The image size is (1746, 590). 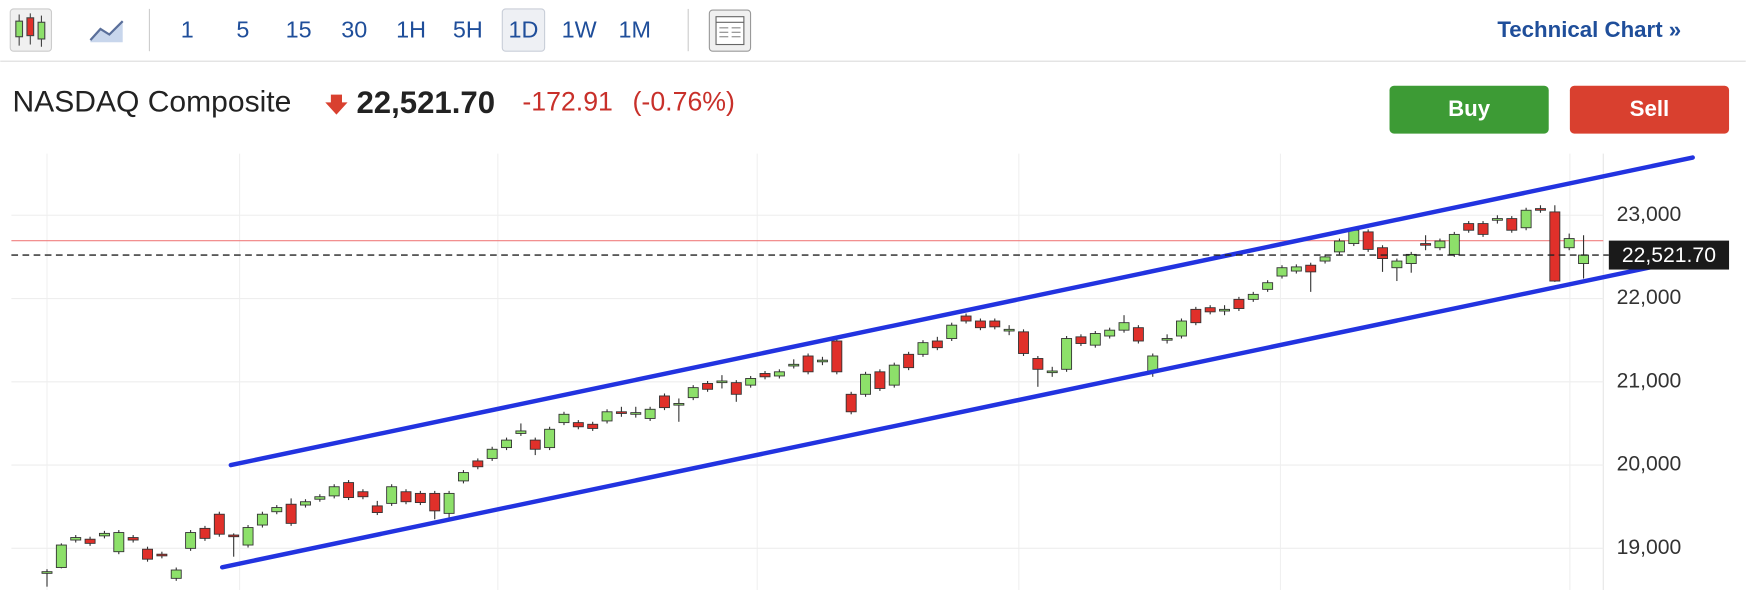 I want to click on interval-button: 1M, so click(x=635, y=29).